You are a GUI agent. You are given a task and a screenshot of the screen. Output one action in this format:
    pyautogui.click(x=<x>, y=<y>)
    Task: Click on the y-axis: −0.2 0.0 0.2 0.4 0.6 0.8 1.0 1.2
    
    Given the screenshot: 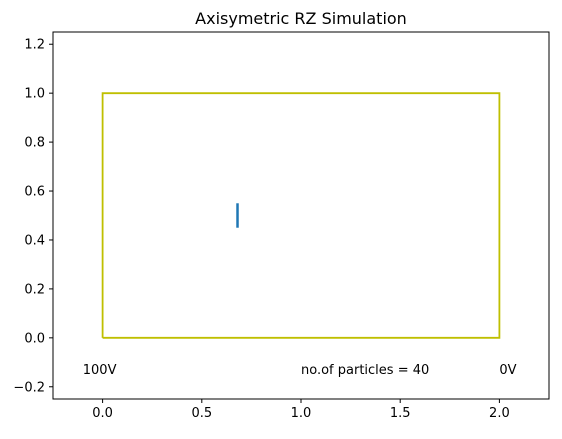 What is the action you would take?
    pyautogui.click(x=33, y=216)
    